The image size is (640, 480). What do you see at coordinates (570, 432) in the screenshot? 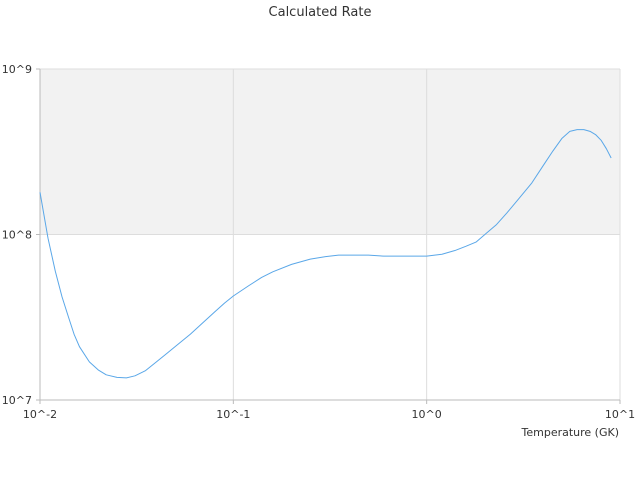
I see `x-axis-title: Temperature (GK)` at bounding box center [570, 432].